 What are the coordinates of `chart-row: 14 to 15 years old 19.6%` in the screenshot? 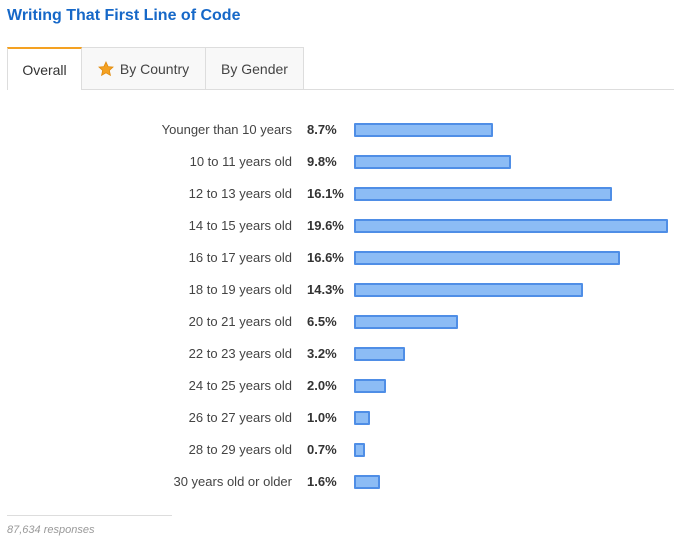 It's located at (341, 226).